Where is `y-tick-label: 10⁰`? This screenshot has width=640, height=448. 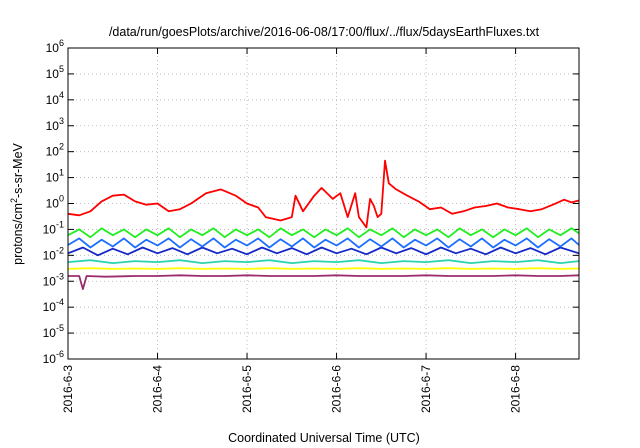 y-tick-label: 10⁰ is located at coordinates (55, 202).